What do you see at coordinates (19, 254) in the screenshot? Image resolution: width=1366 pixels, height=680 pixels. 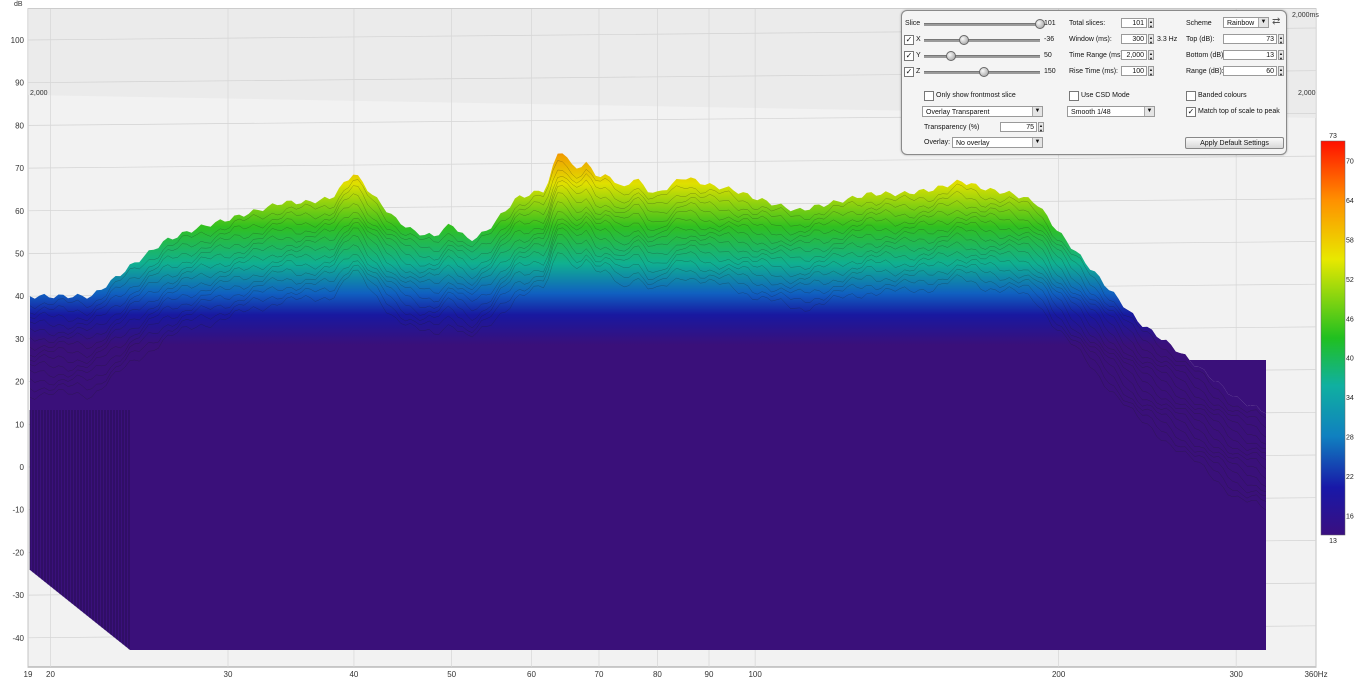 I see `y-tick-label: 50` at bounding box center [19, 254].